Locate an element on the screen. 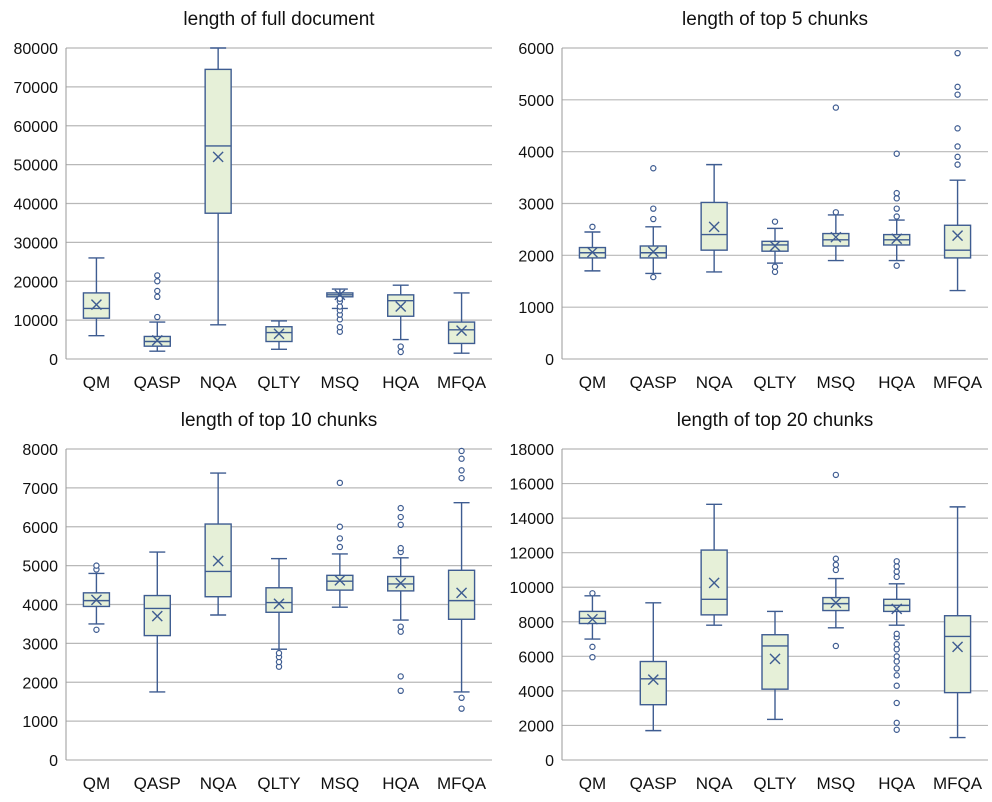 This screenshot has width=992, height=802. y-tick-label: 14000 is located at coordinates (532, 519).